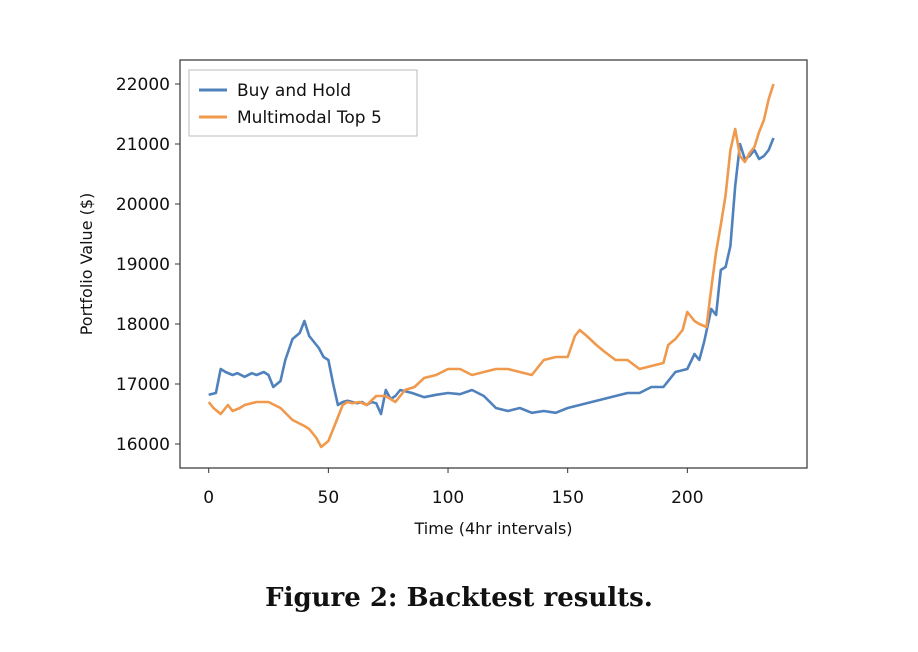  I want to click on legend-box, so click(303, 103).